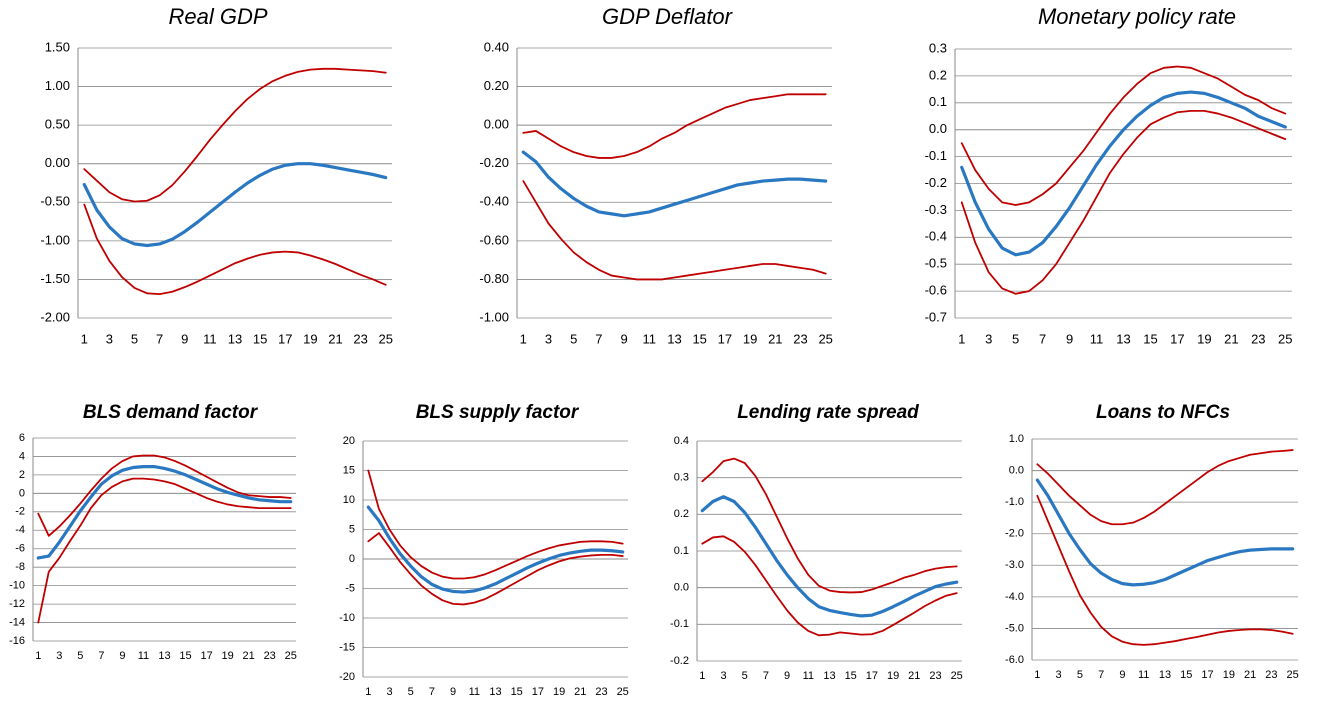  I want to click on y-tick-label: -0.50, so click(55, 201).